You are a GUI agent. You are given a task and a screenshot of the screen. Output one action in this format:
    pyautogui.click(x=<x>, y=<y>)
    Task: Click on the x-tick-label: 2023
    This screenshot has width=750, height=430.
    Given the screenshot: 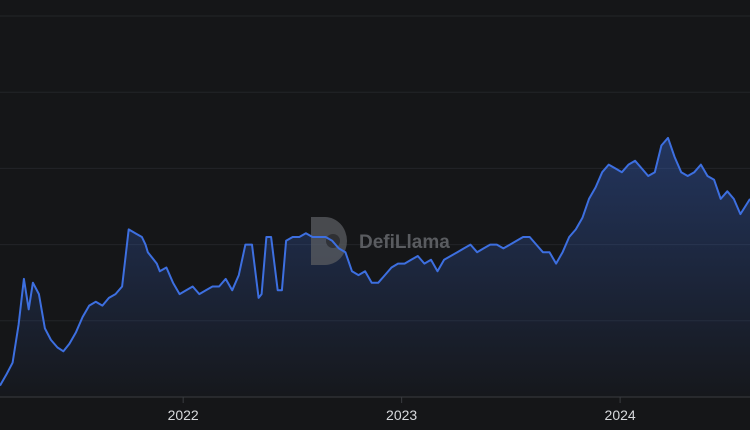 What is the action you would take?
    pyautogui.click(x=401, y=415)
    